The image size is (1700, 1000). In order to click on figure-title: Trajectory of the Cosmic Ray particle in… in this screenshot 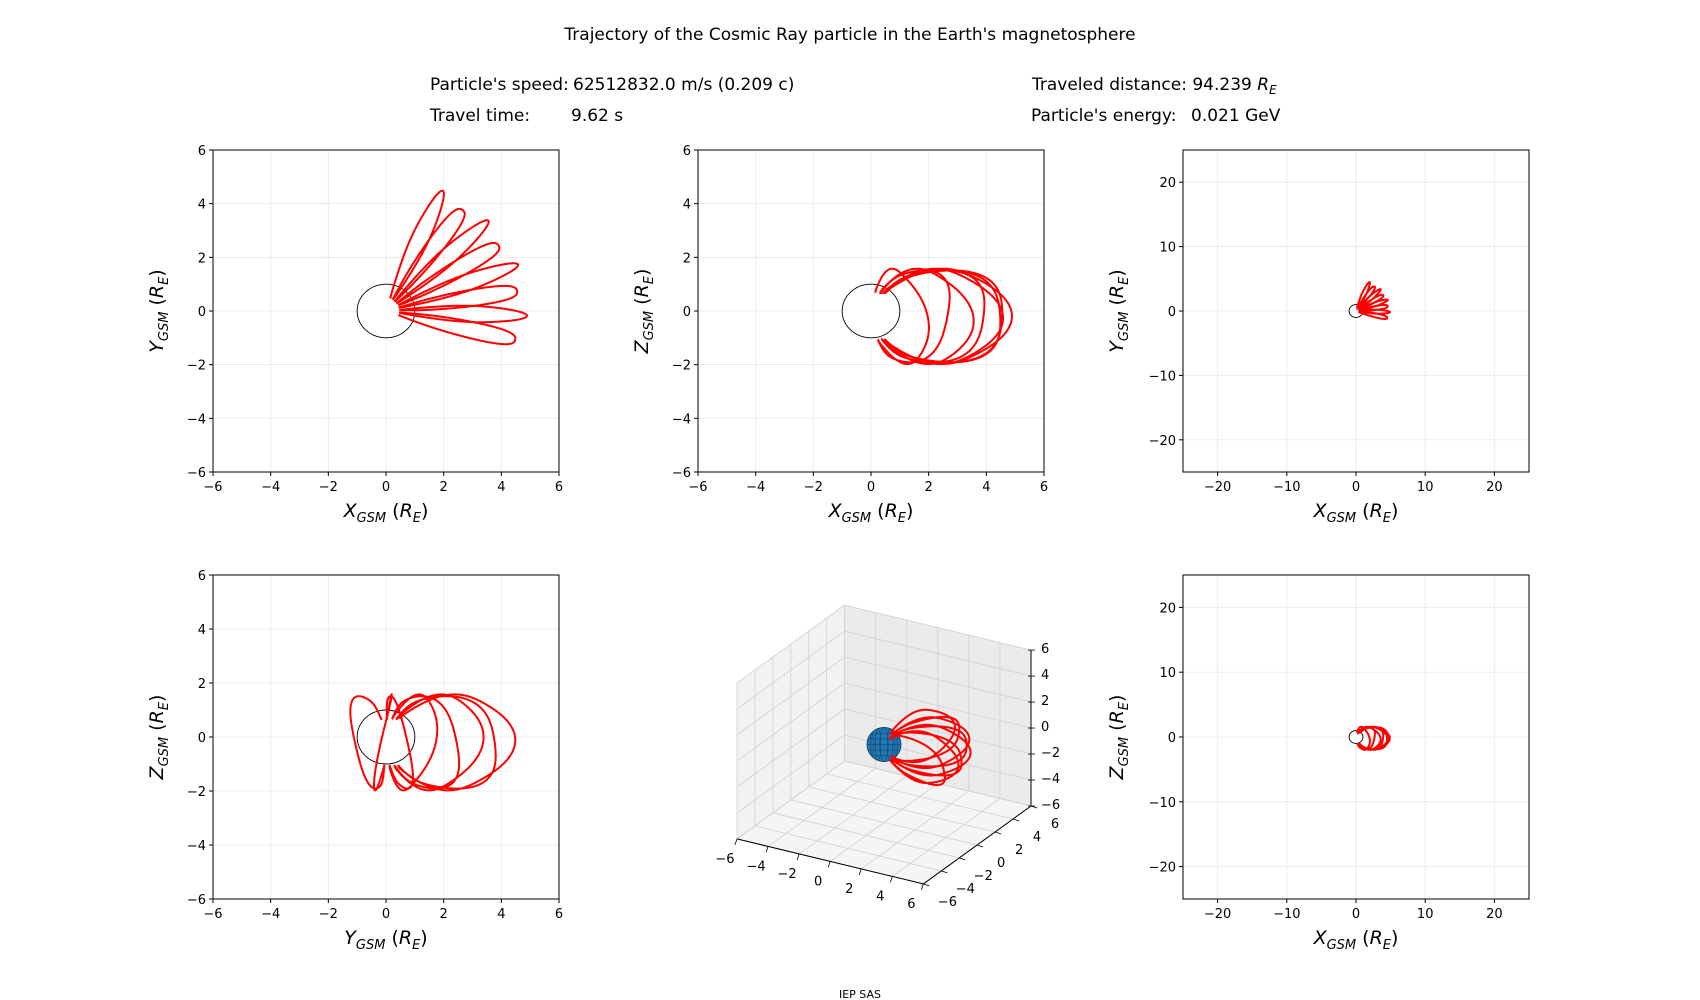, I will do `click(849, 35)`.